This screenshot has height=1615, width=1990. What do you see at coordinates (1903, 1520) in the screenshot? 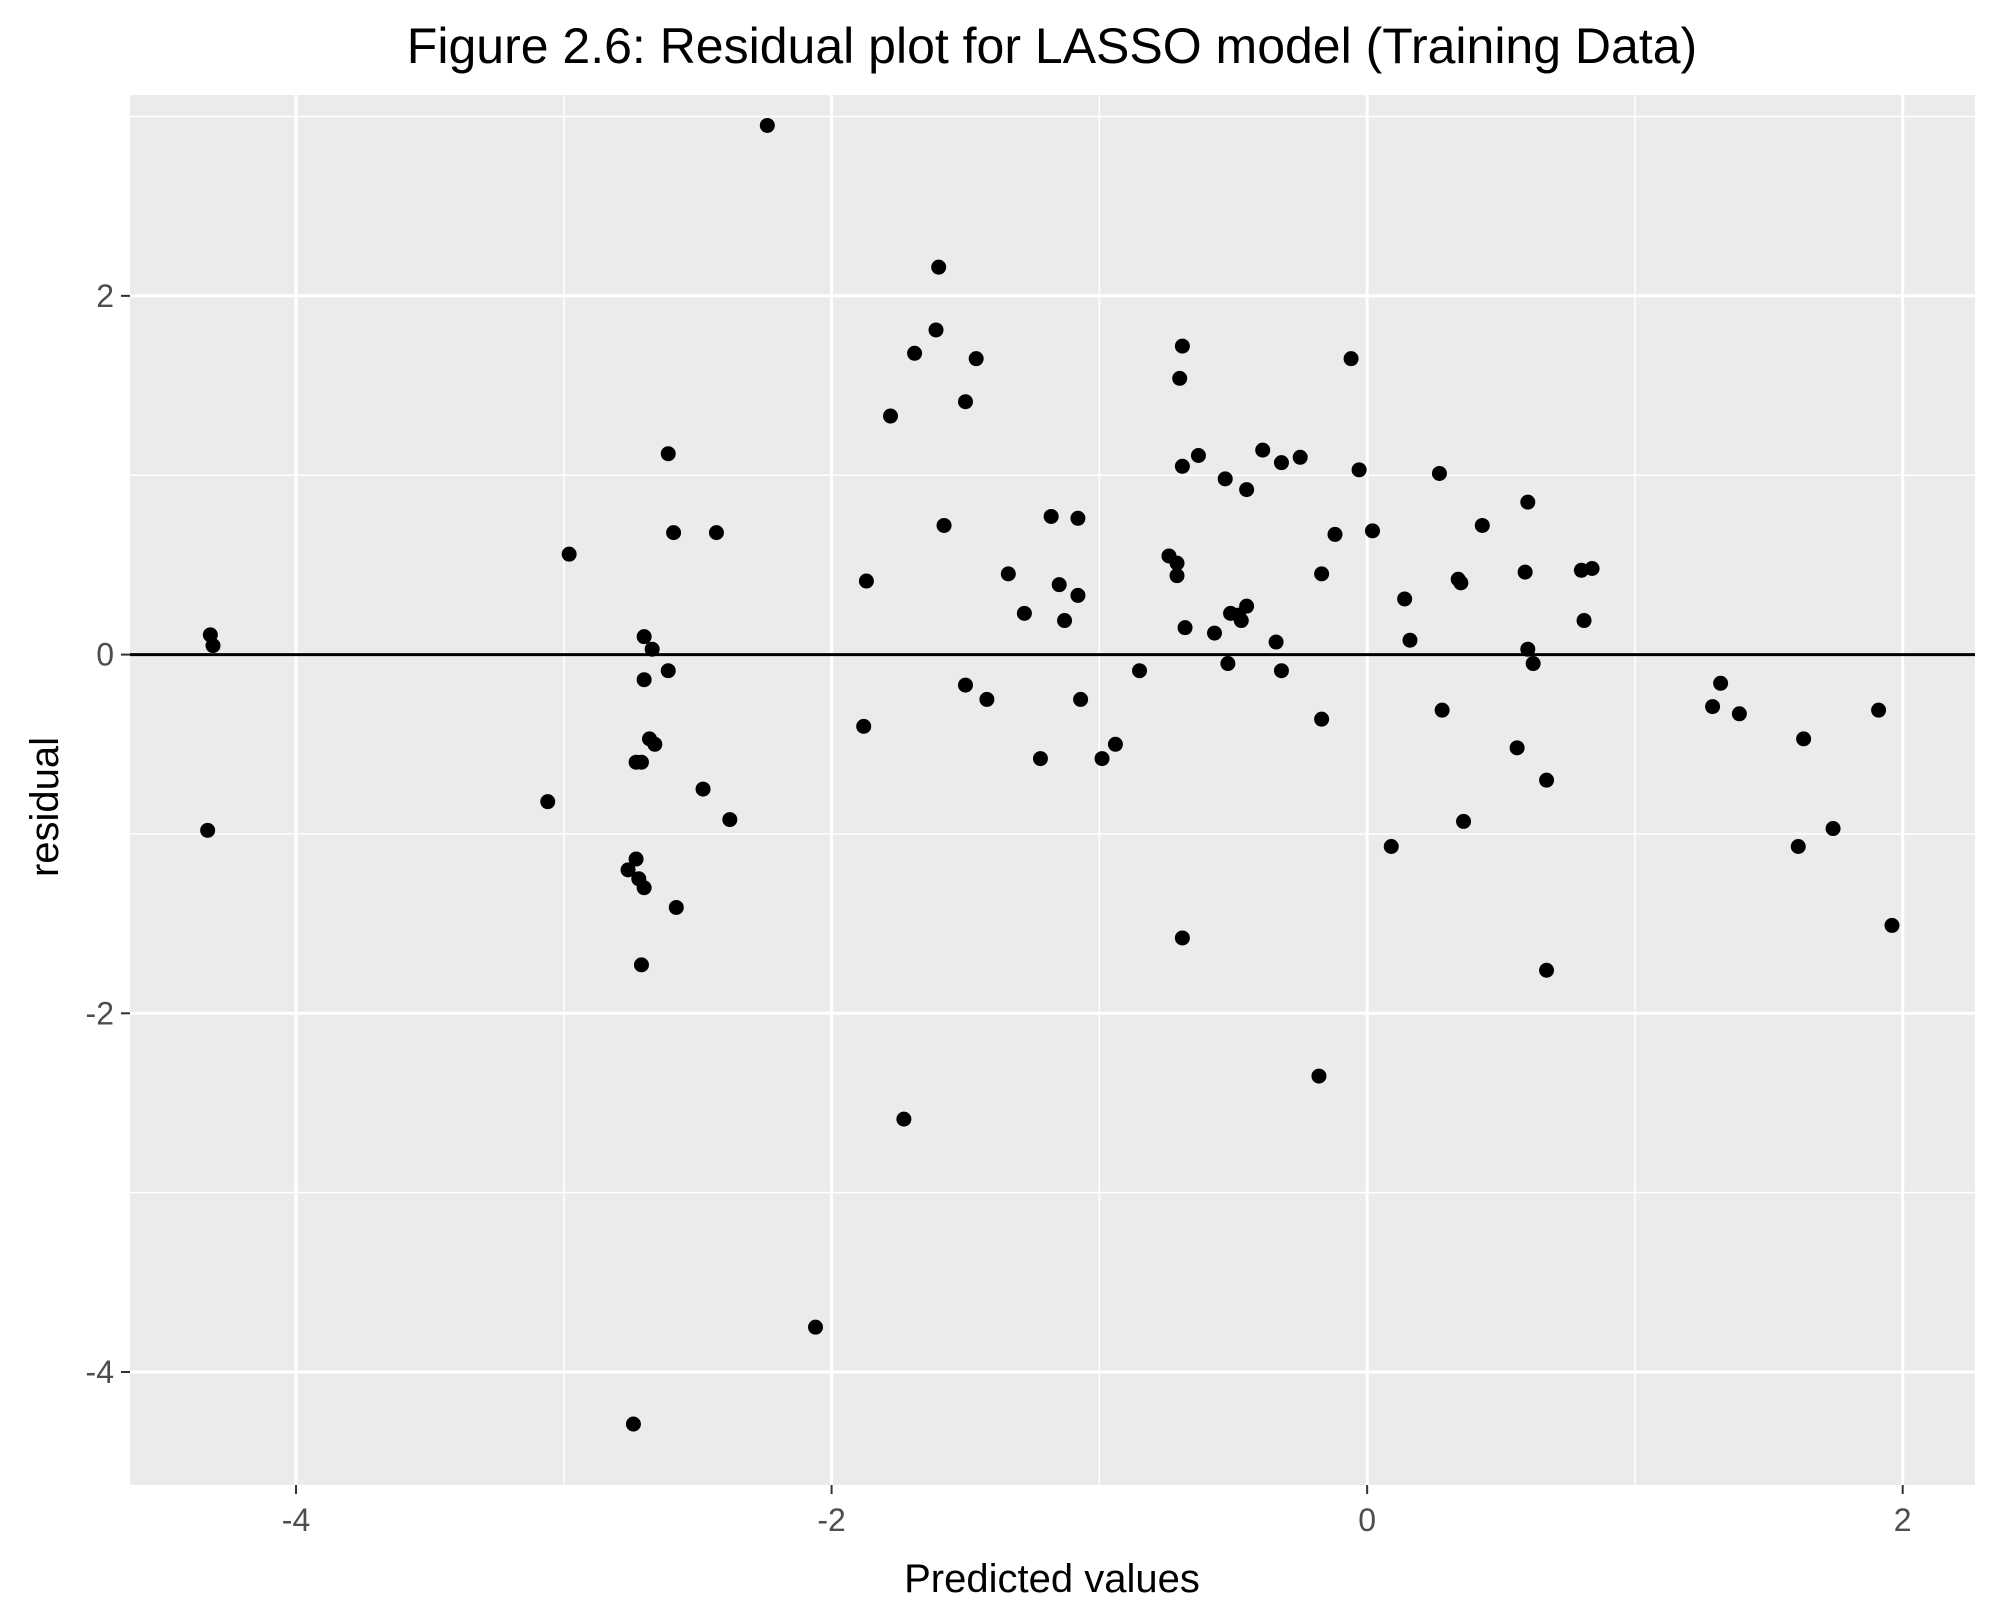
I see `x-tick-label: 2` at bounding box center [1903, 1520].